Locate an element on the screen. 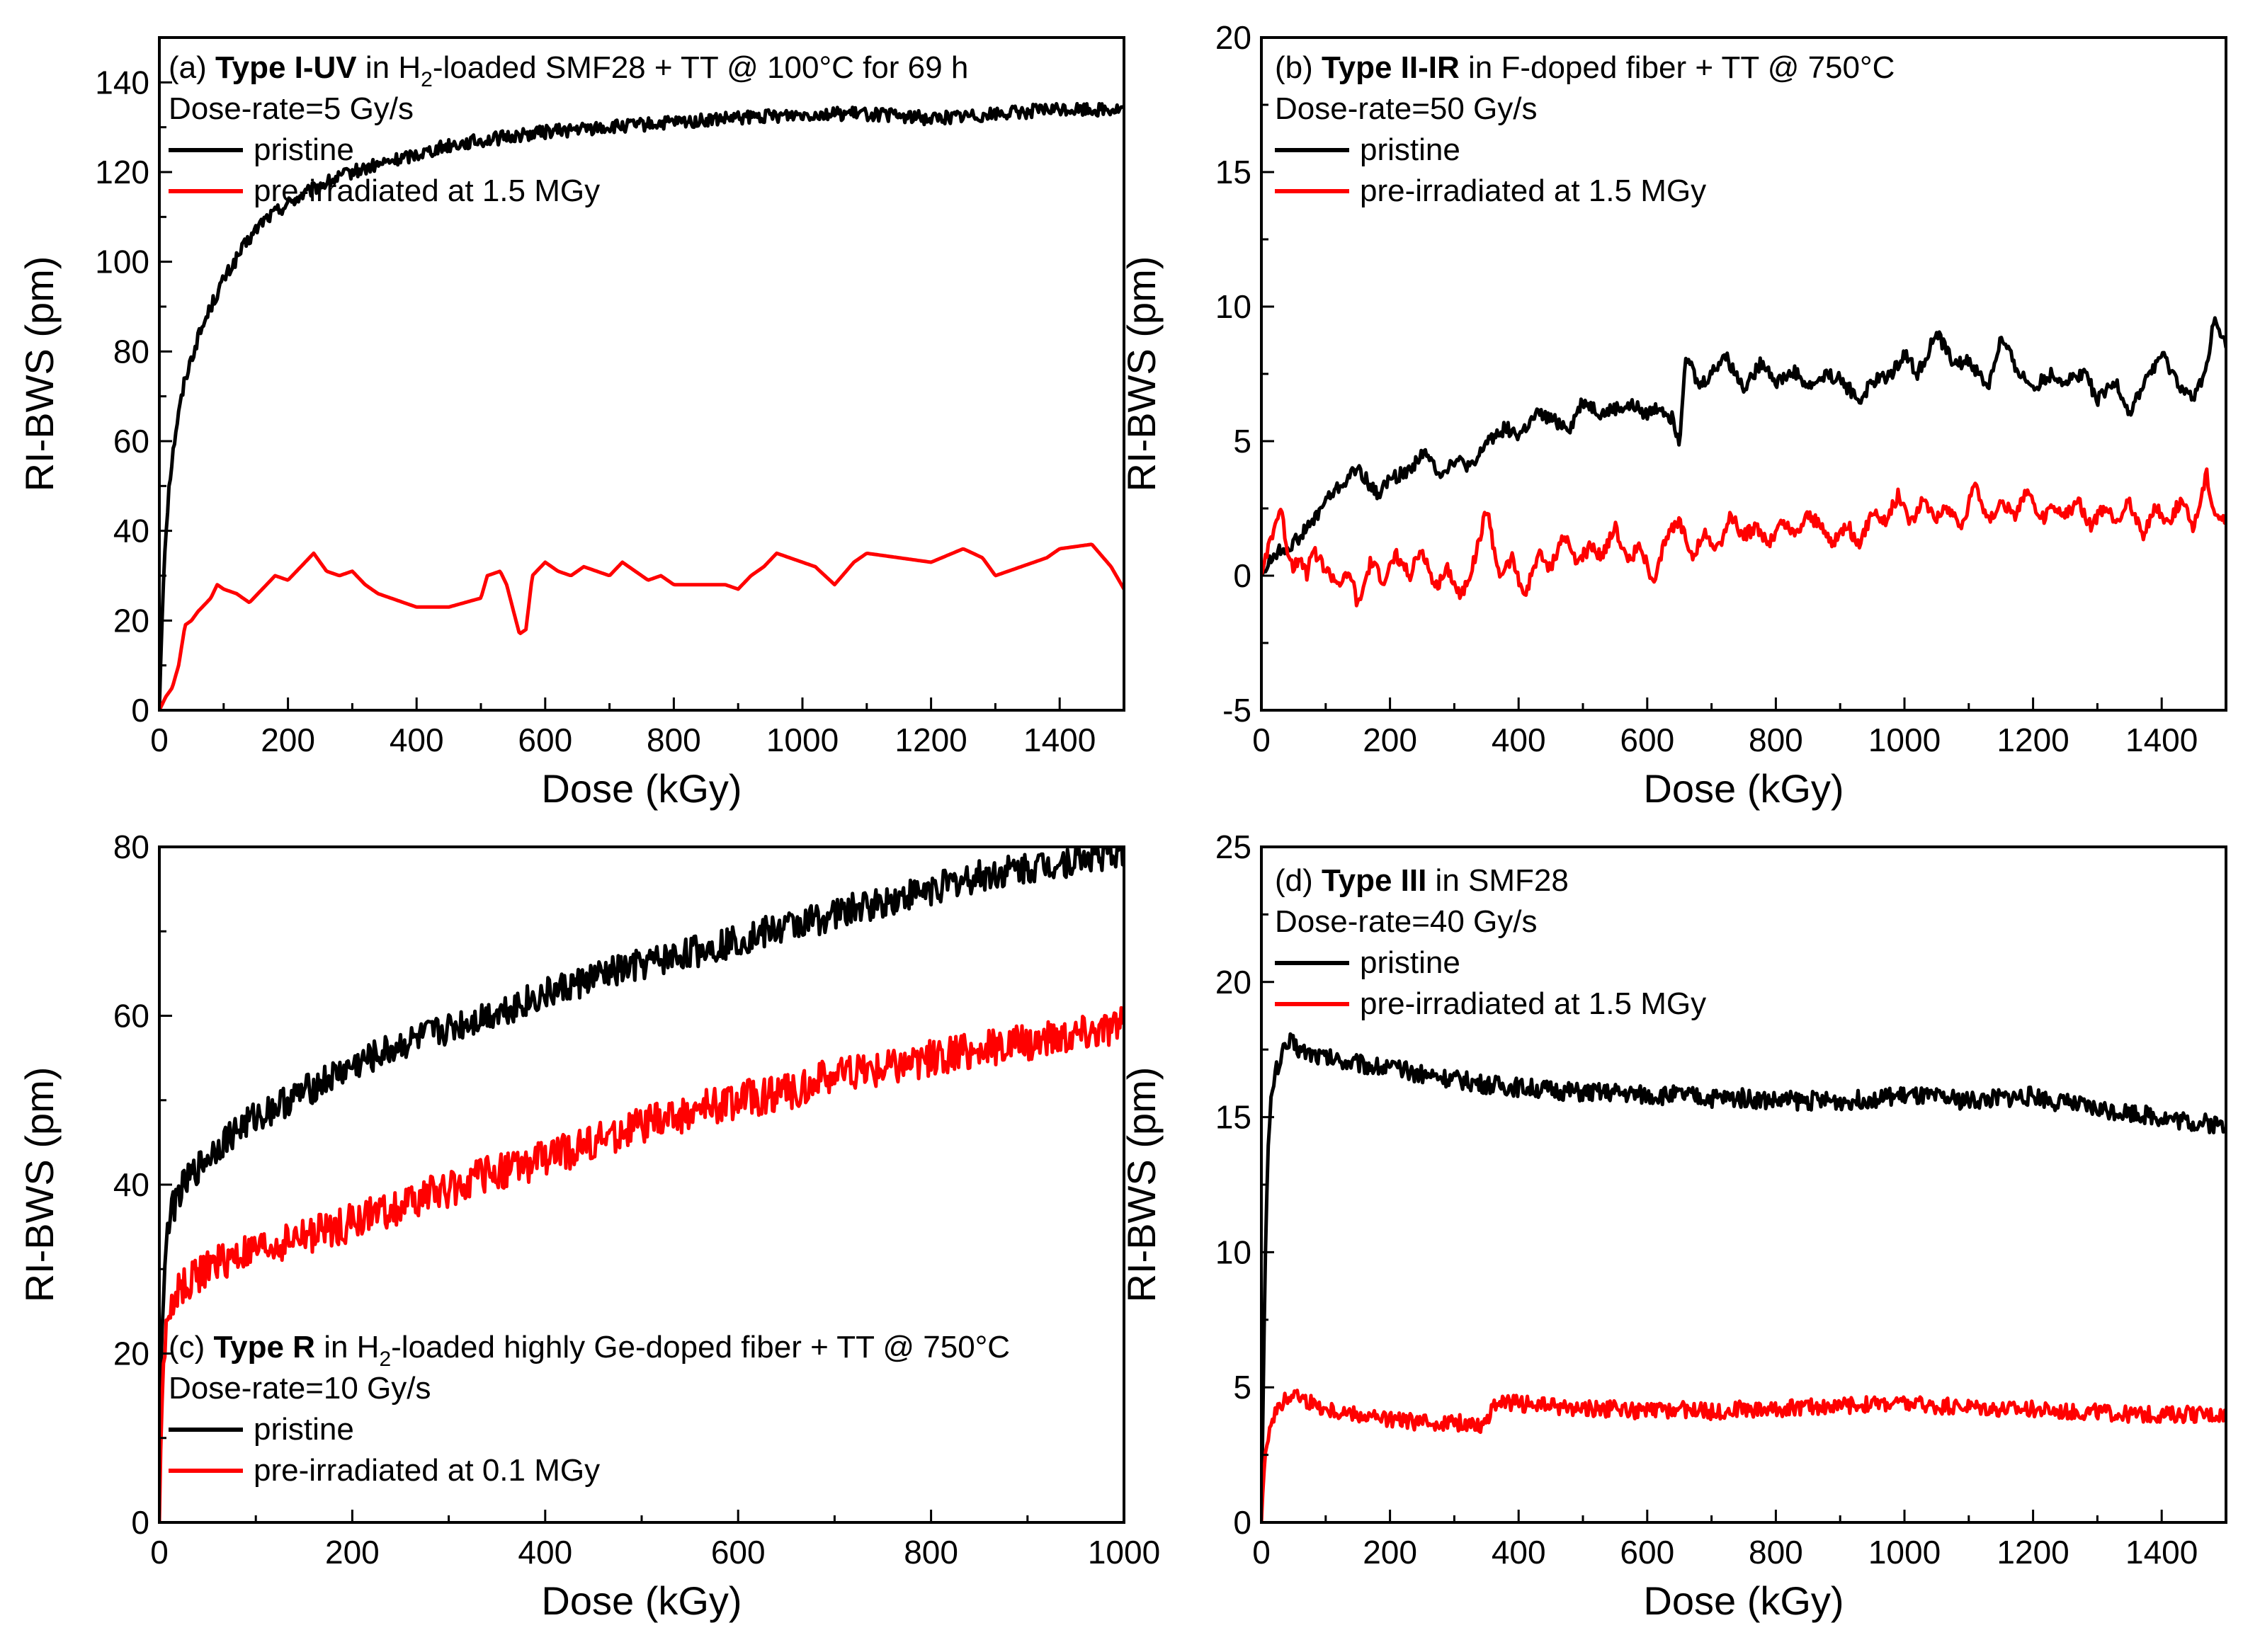  y-tick-label: 25 is located at coordinates (1233, 846).